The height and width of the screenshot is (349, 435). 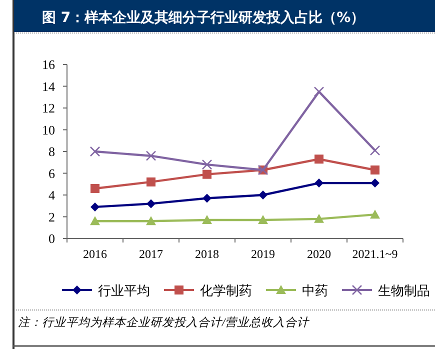 What do you see at coordinates (95, 254) in the screenshot?
I see `x-tick-label: 2016` at bounding box center [95, 254].